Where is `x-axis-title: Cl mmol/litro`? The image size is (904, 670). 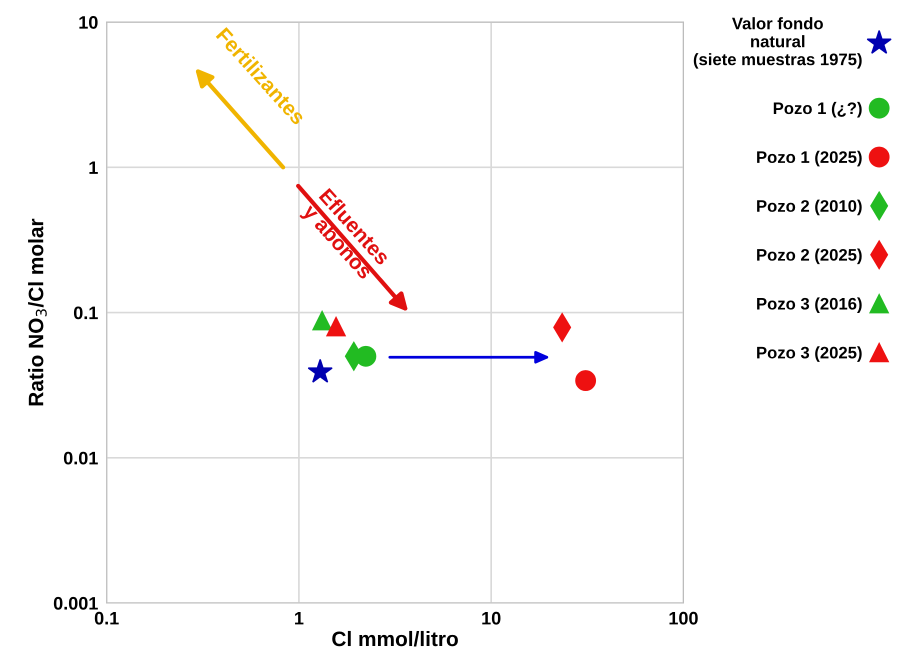 x-axis-title: Cl mmol/litro is located at coordinates (395, 638).